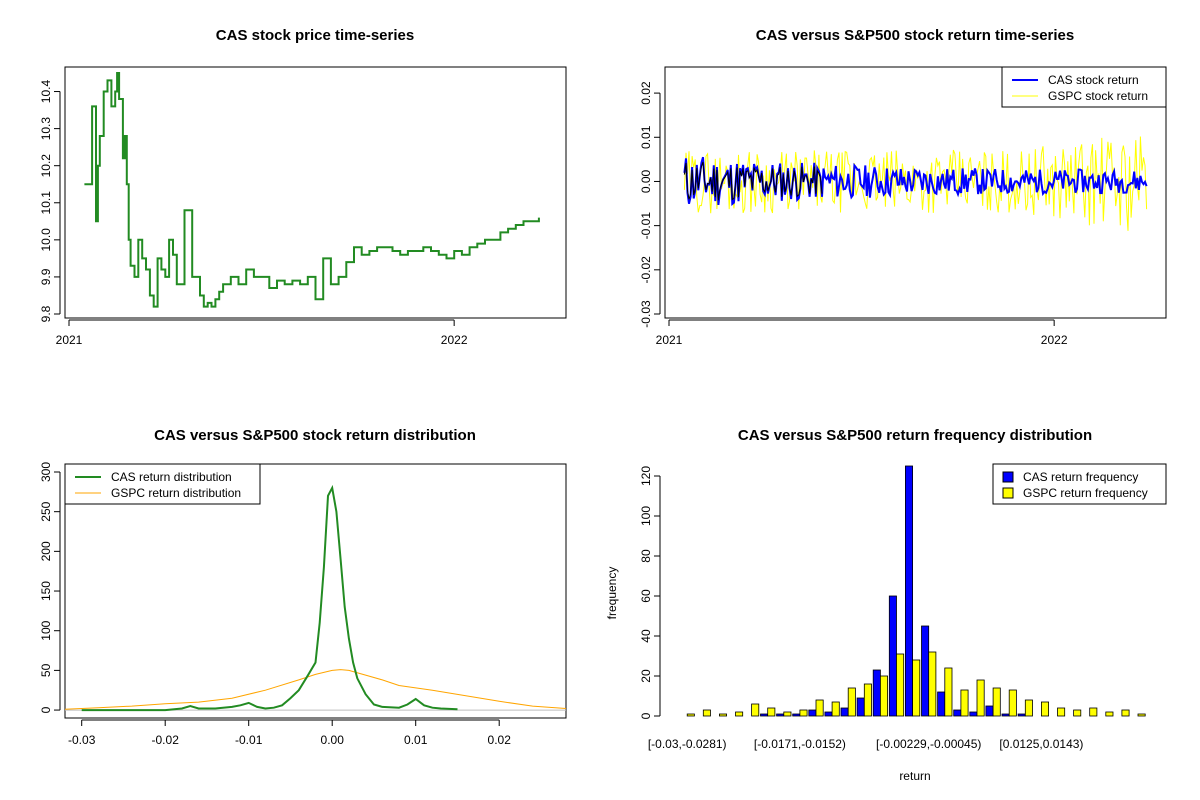  Describe the element at coordinates (646, 676) in the screenshot. I see `hist-y-tick-label: 20` at that location.